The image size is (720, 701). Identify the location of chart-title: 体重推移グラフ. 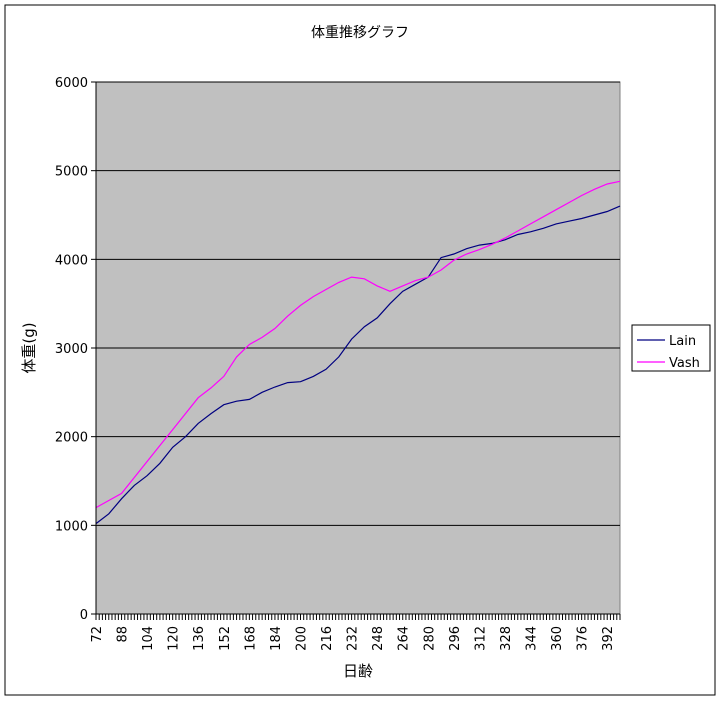
(360, 33).